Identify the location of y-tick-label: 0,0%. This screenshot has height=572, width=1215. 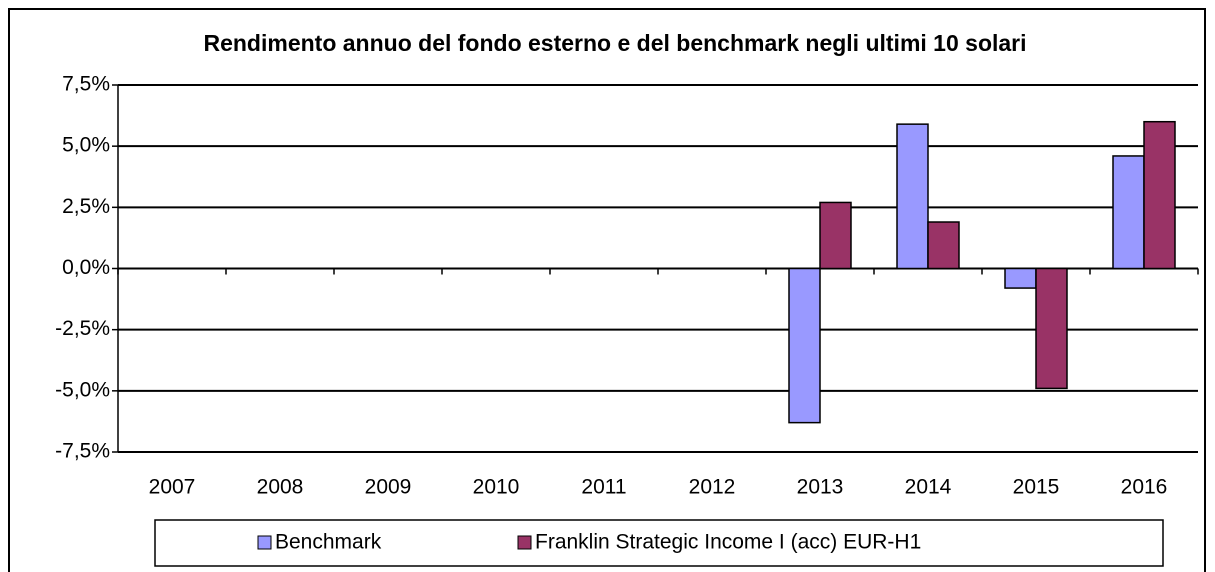
(86, 267).